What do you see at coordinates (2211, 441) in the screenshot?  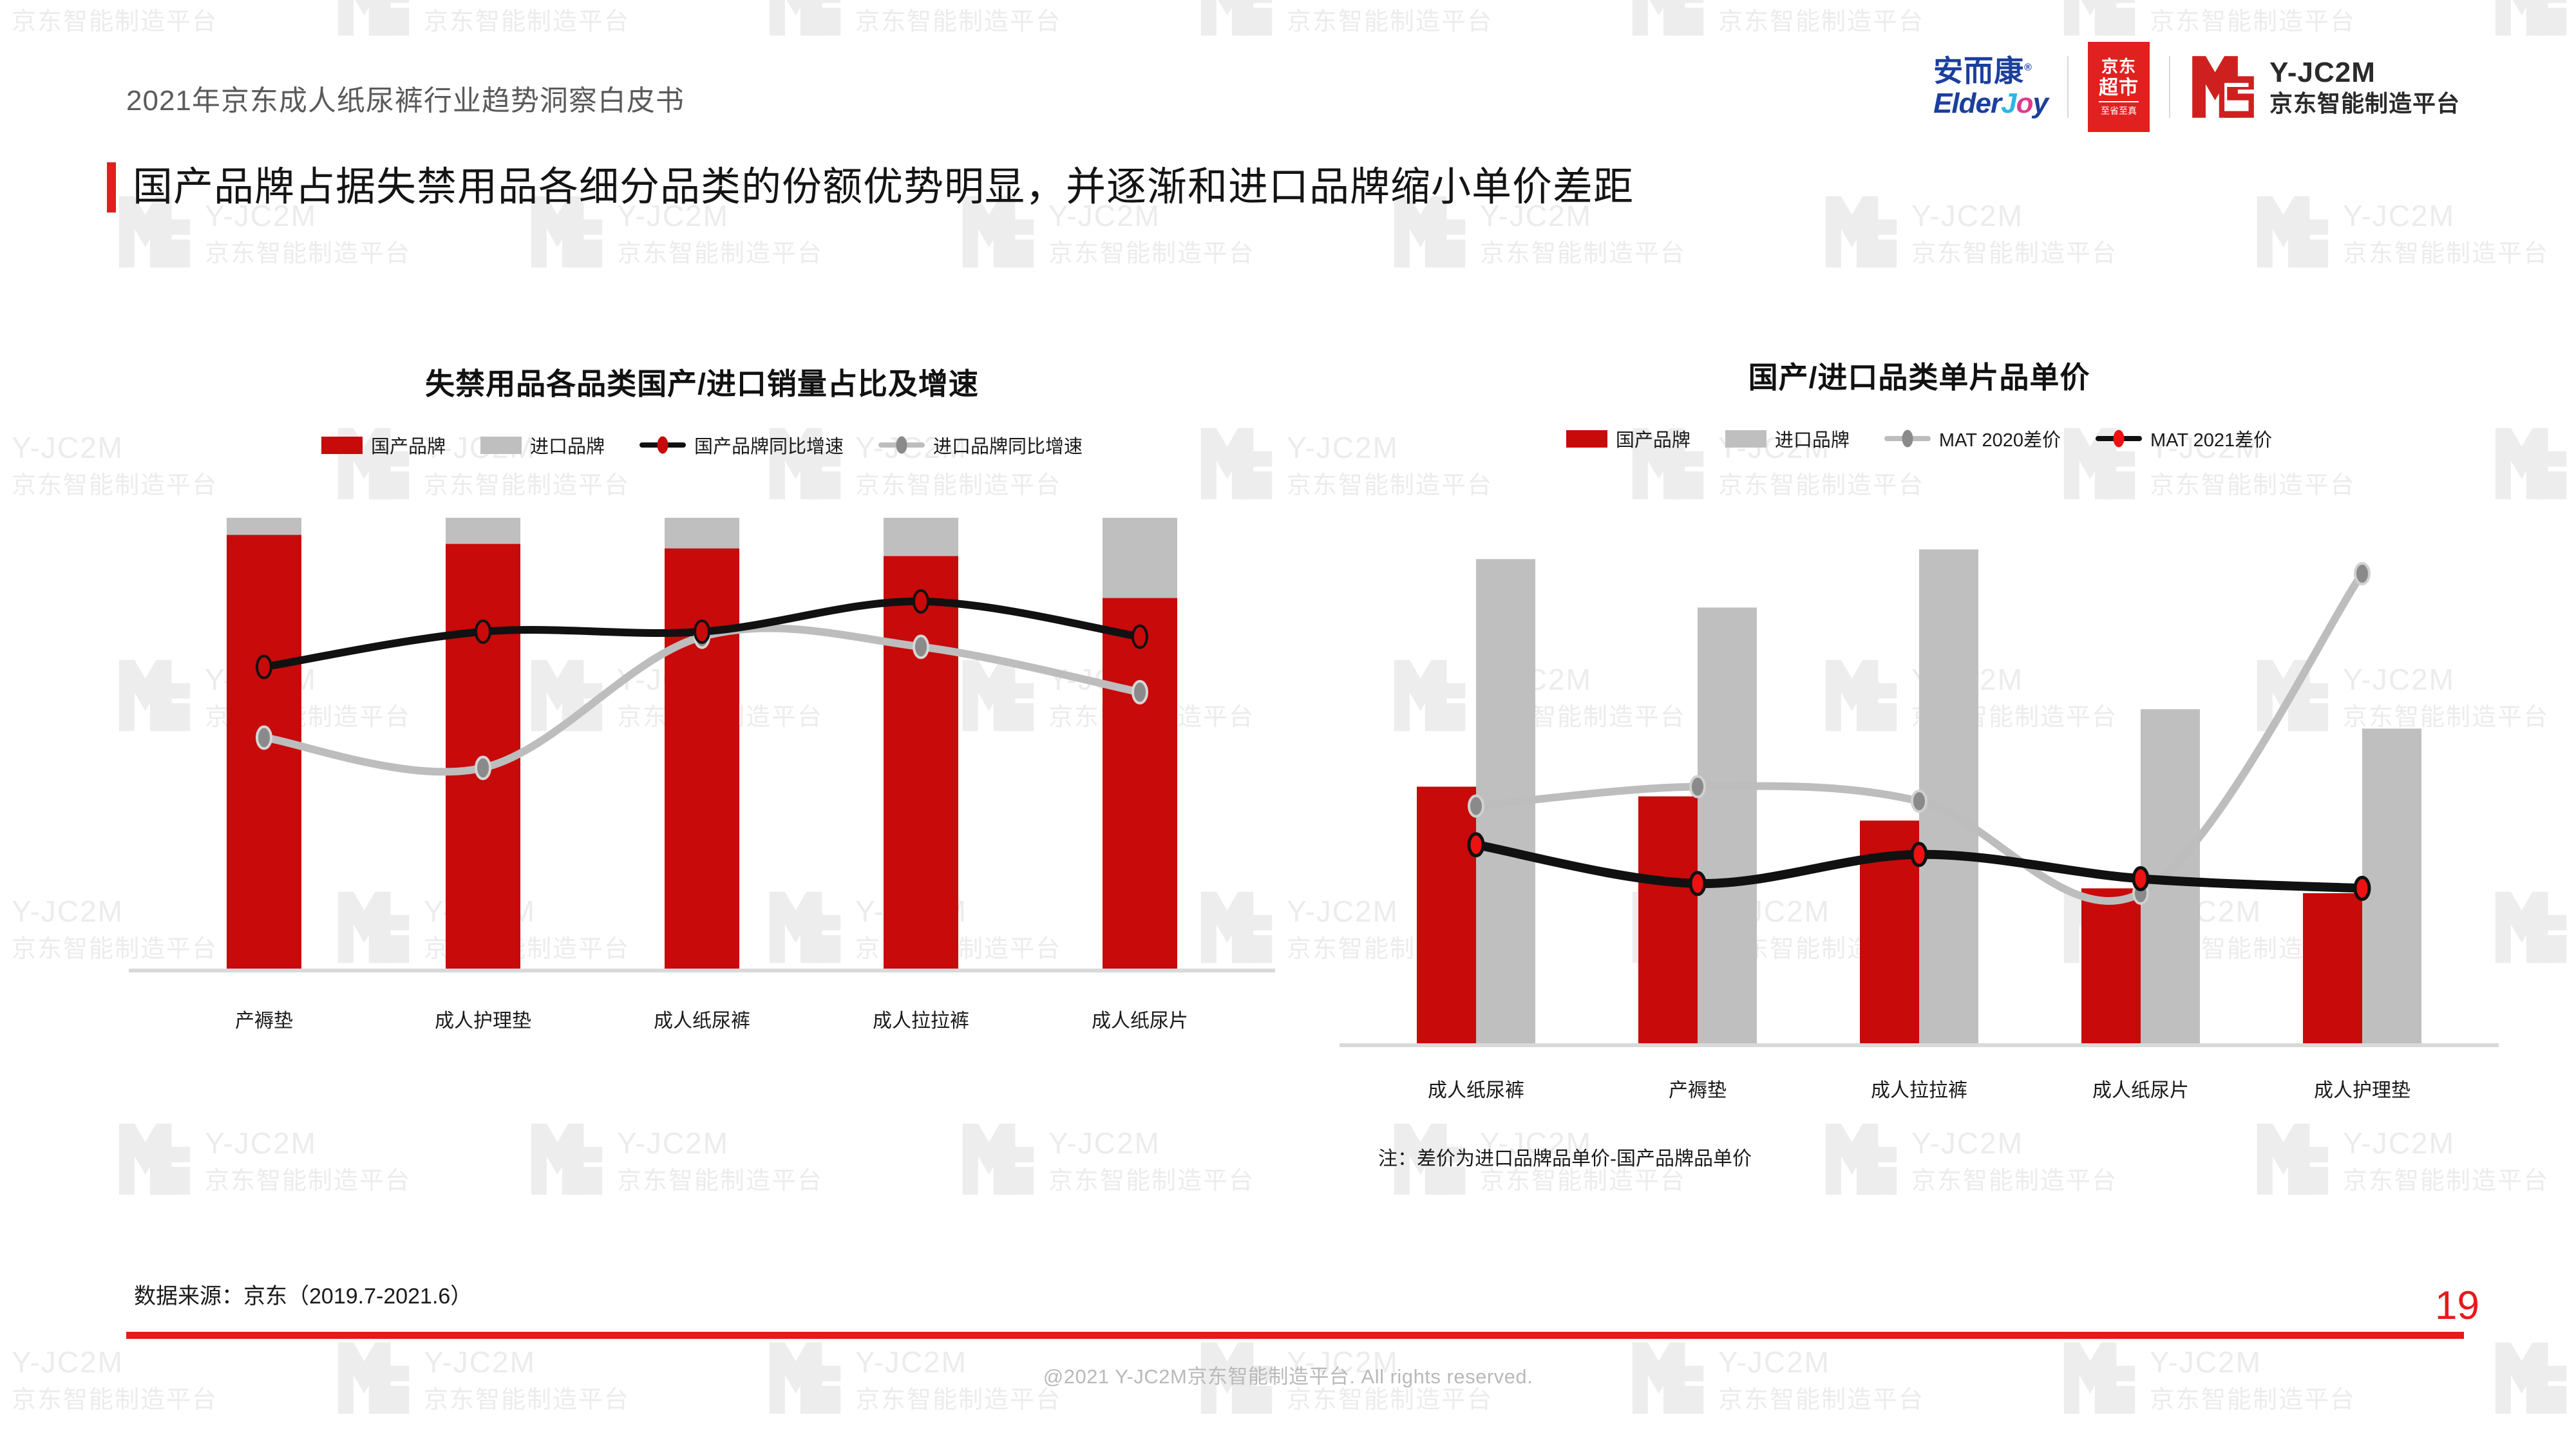 I see `legend-label: MAT 2021差价` at bounding box center [2211, 441].